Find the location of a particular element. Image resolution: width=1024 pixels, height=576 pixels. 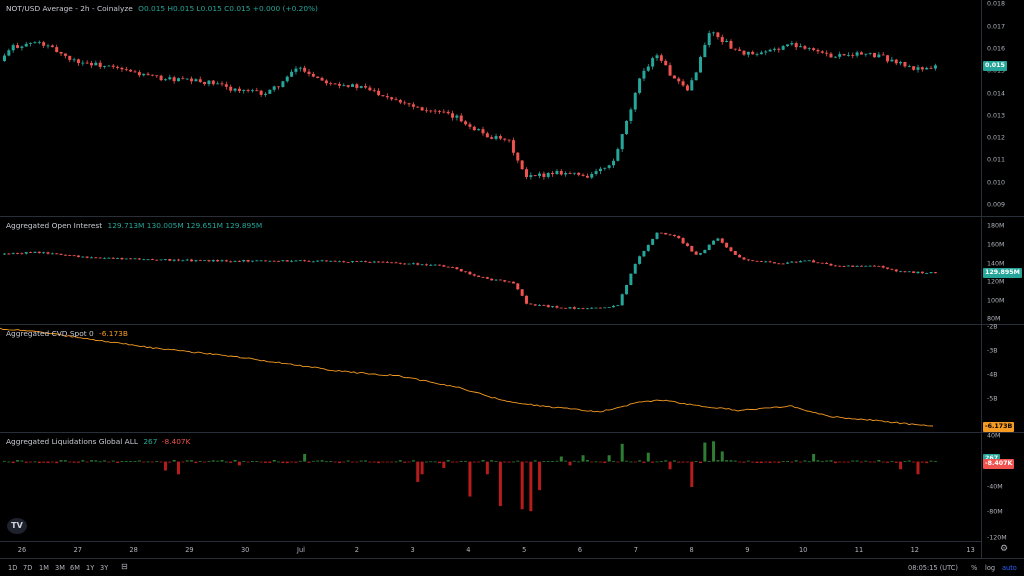

tradingview-logo: TV is located at coordinates (17, 526).